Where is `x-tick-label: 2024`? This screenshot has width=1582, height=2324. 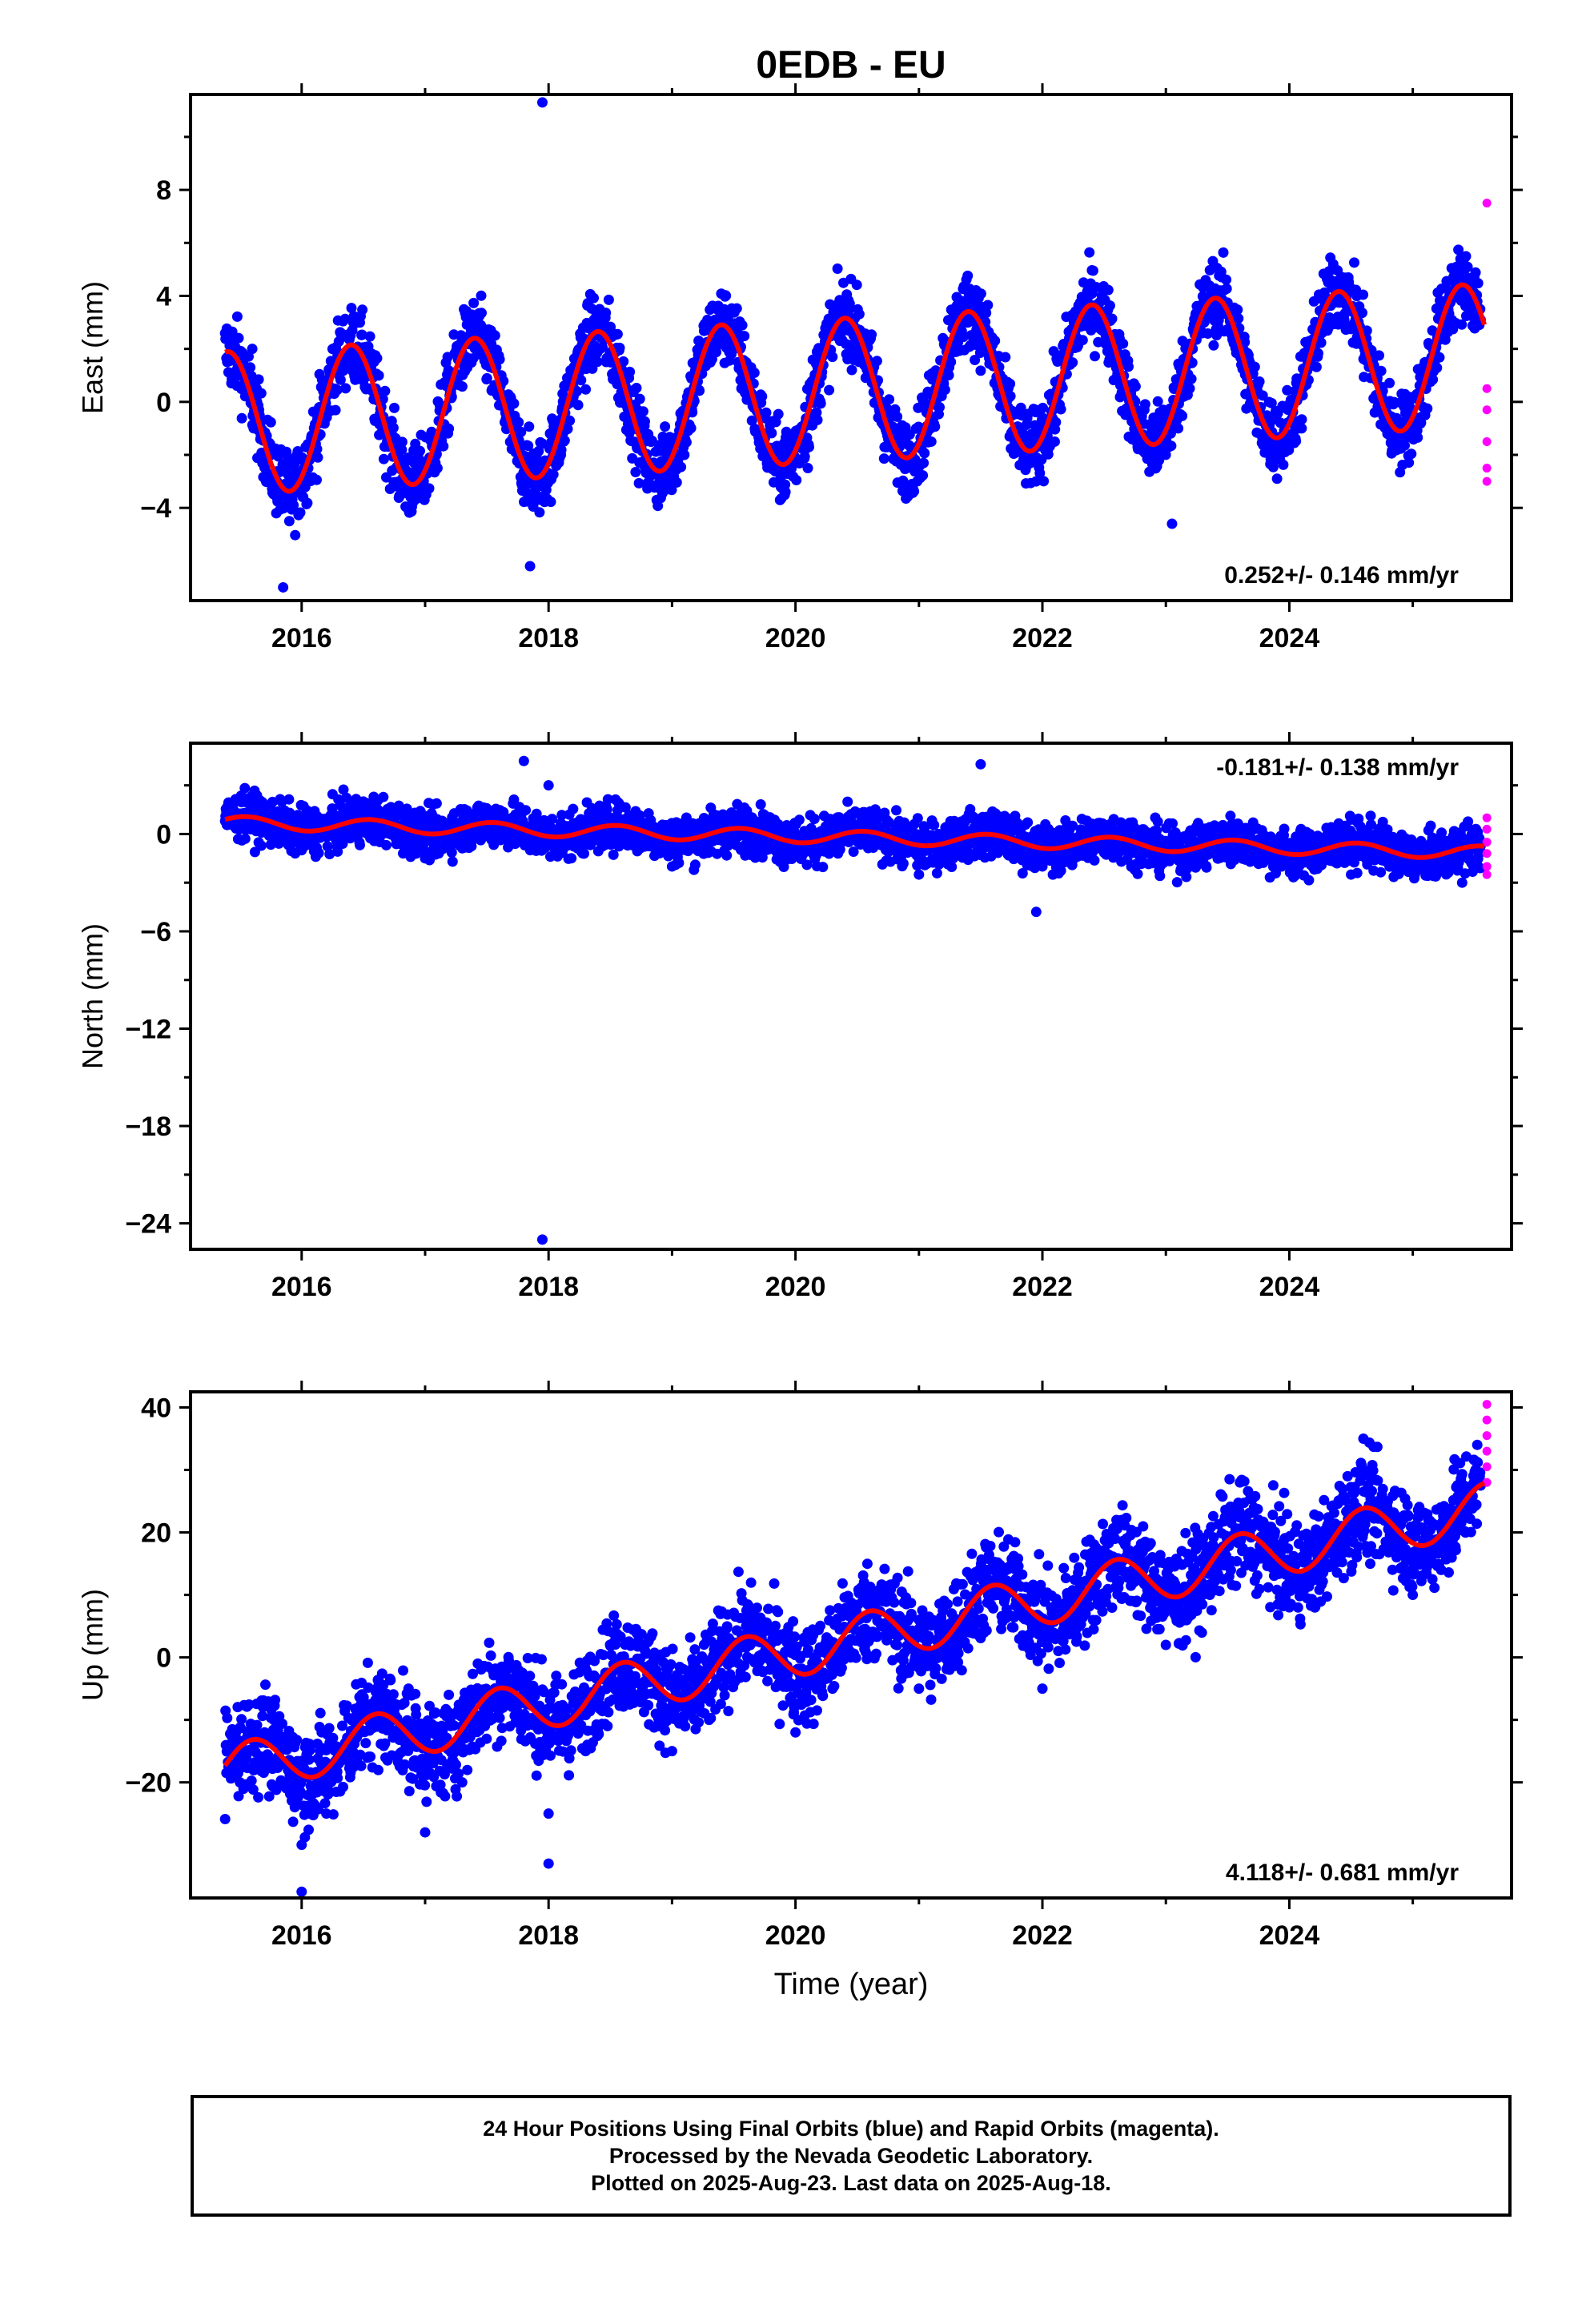
x-tick-label: 2024 is located at coordinates (1289, 638).